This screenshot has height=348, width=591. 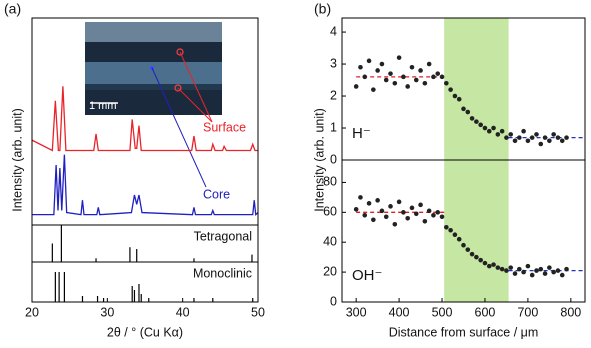 What do you see at coordinates (367, 275) in the screenshot?
I see `species-label: OH⁻` at bounding box center [367, 275].